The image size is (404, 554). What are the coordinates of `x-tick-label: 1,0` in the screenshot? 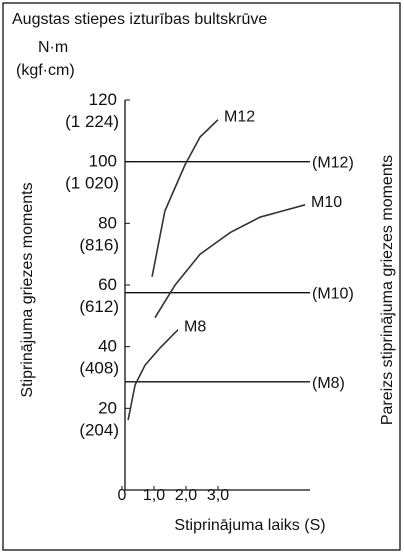 It's located at (154, 495).